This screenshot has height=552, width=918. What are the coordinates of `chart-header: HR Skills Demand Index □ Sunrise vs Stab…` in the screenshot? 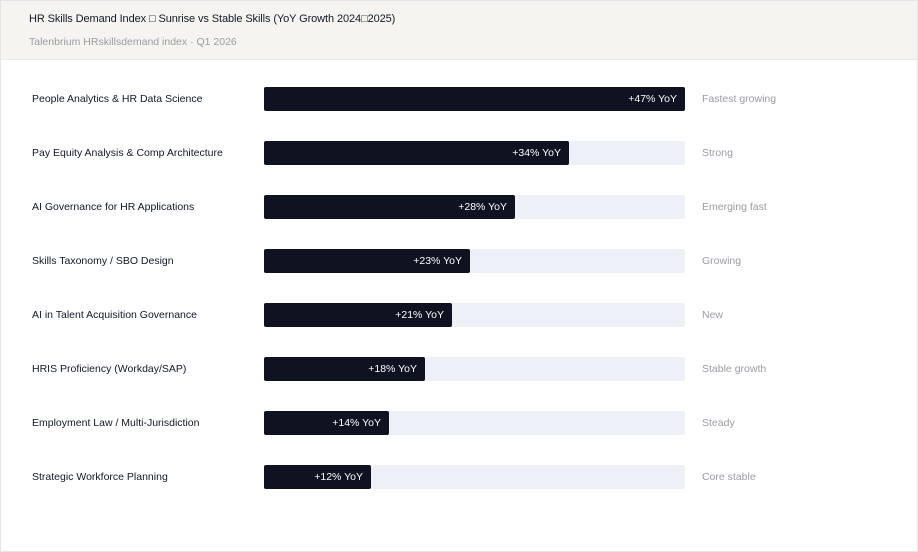 It's located at (459, 30).